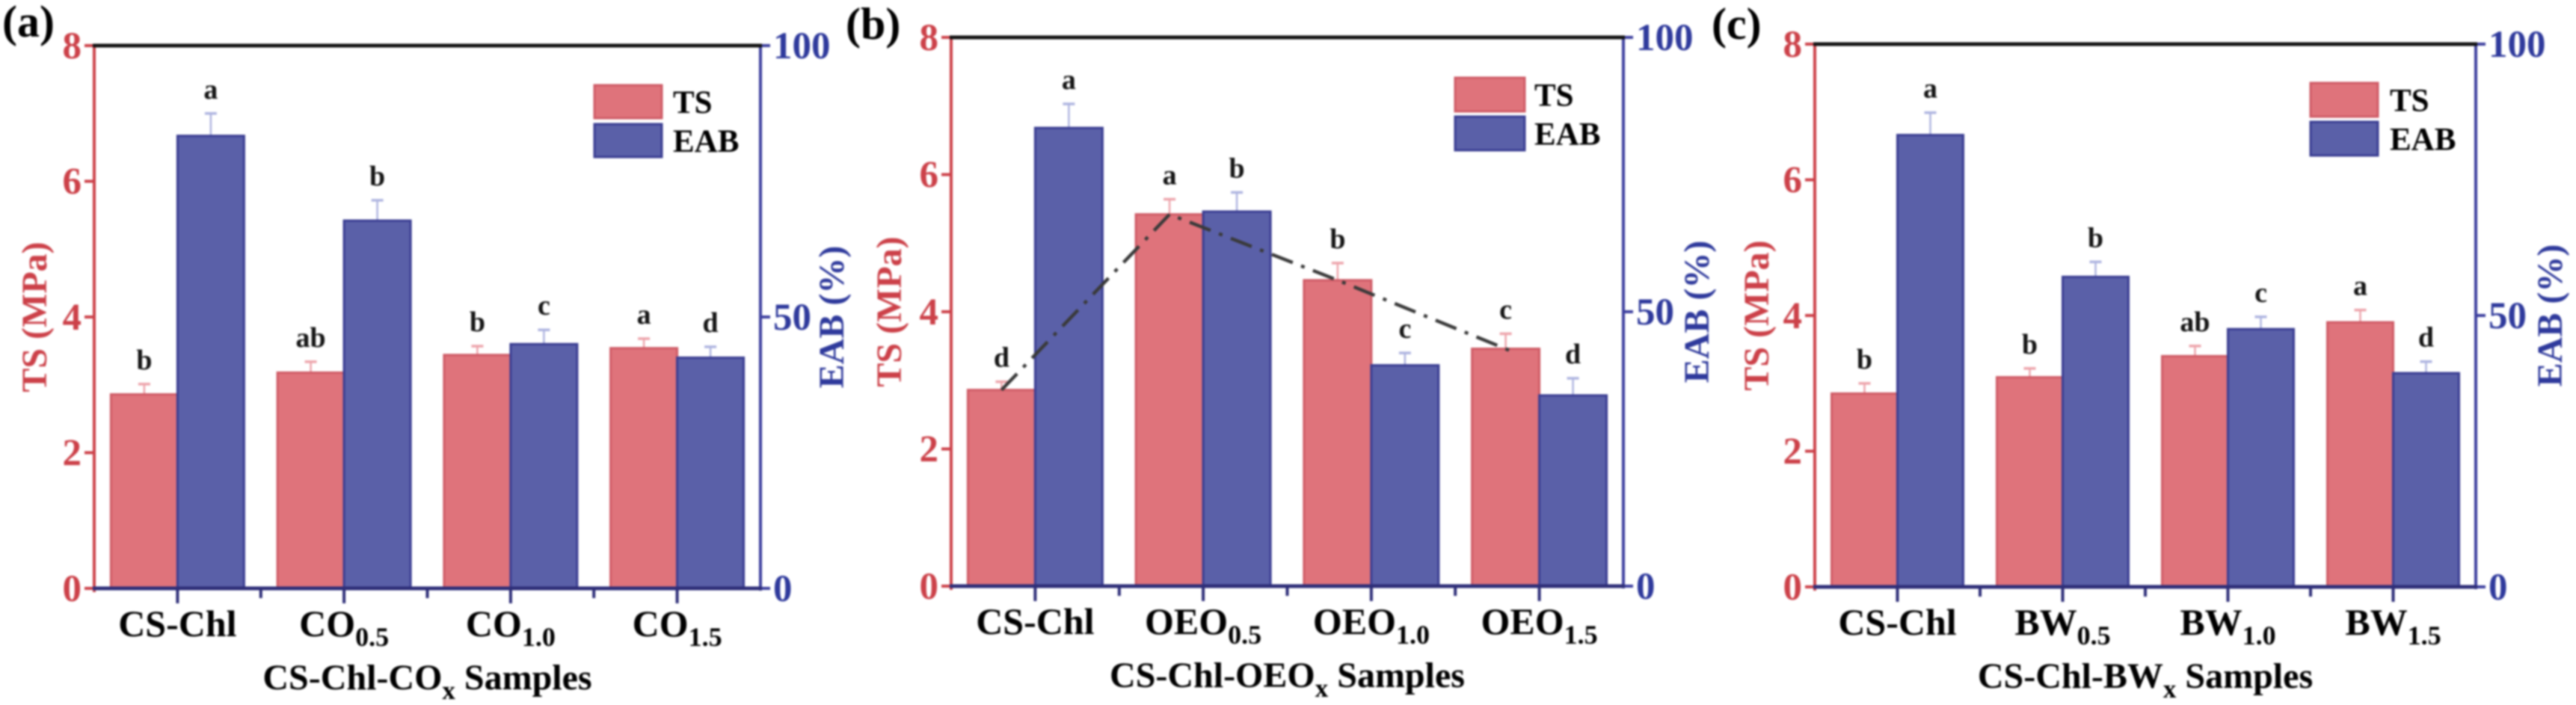  What do you see at coordinates (1737, 24) in the screenshot?
I see `svg-text: (c)` at bounding box center [1737, 24].